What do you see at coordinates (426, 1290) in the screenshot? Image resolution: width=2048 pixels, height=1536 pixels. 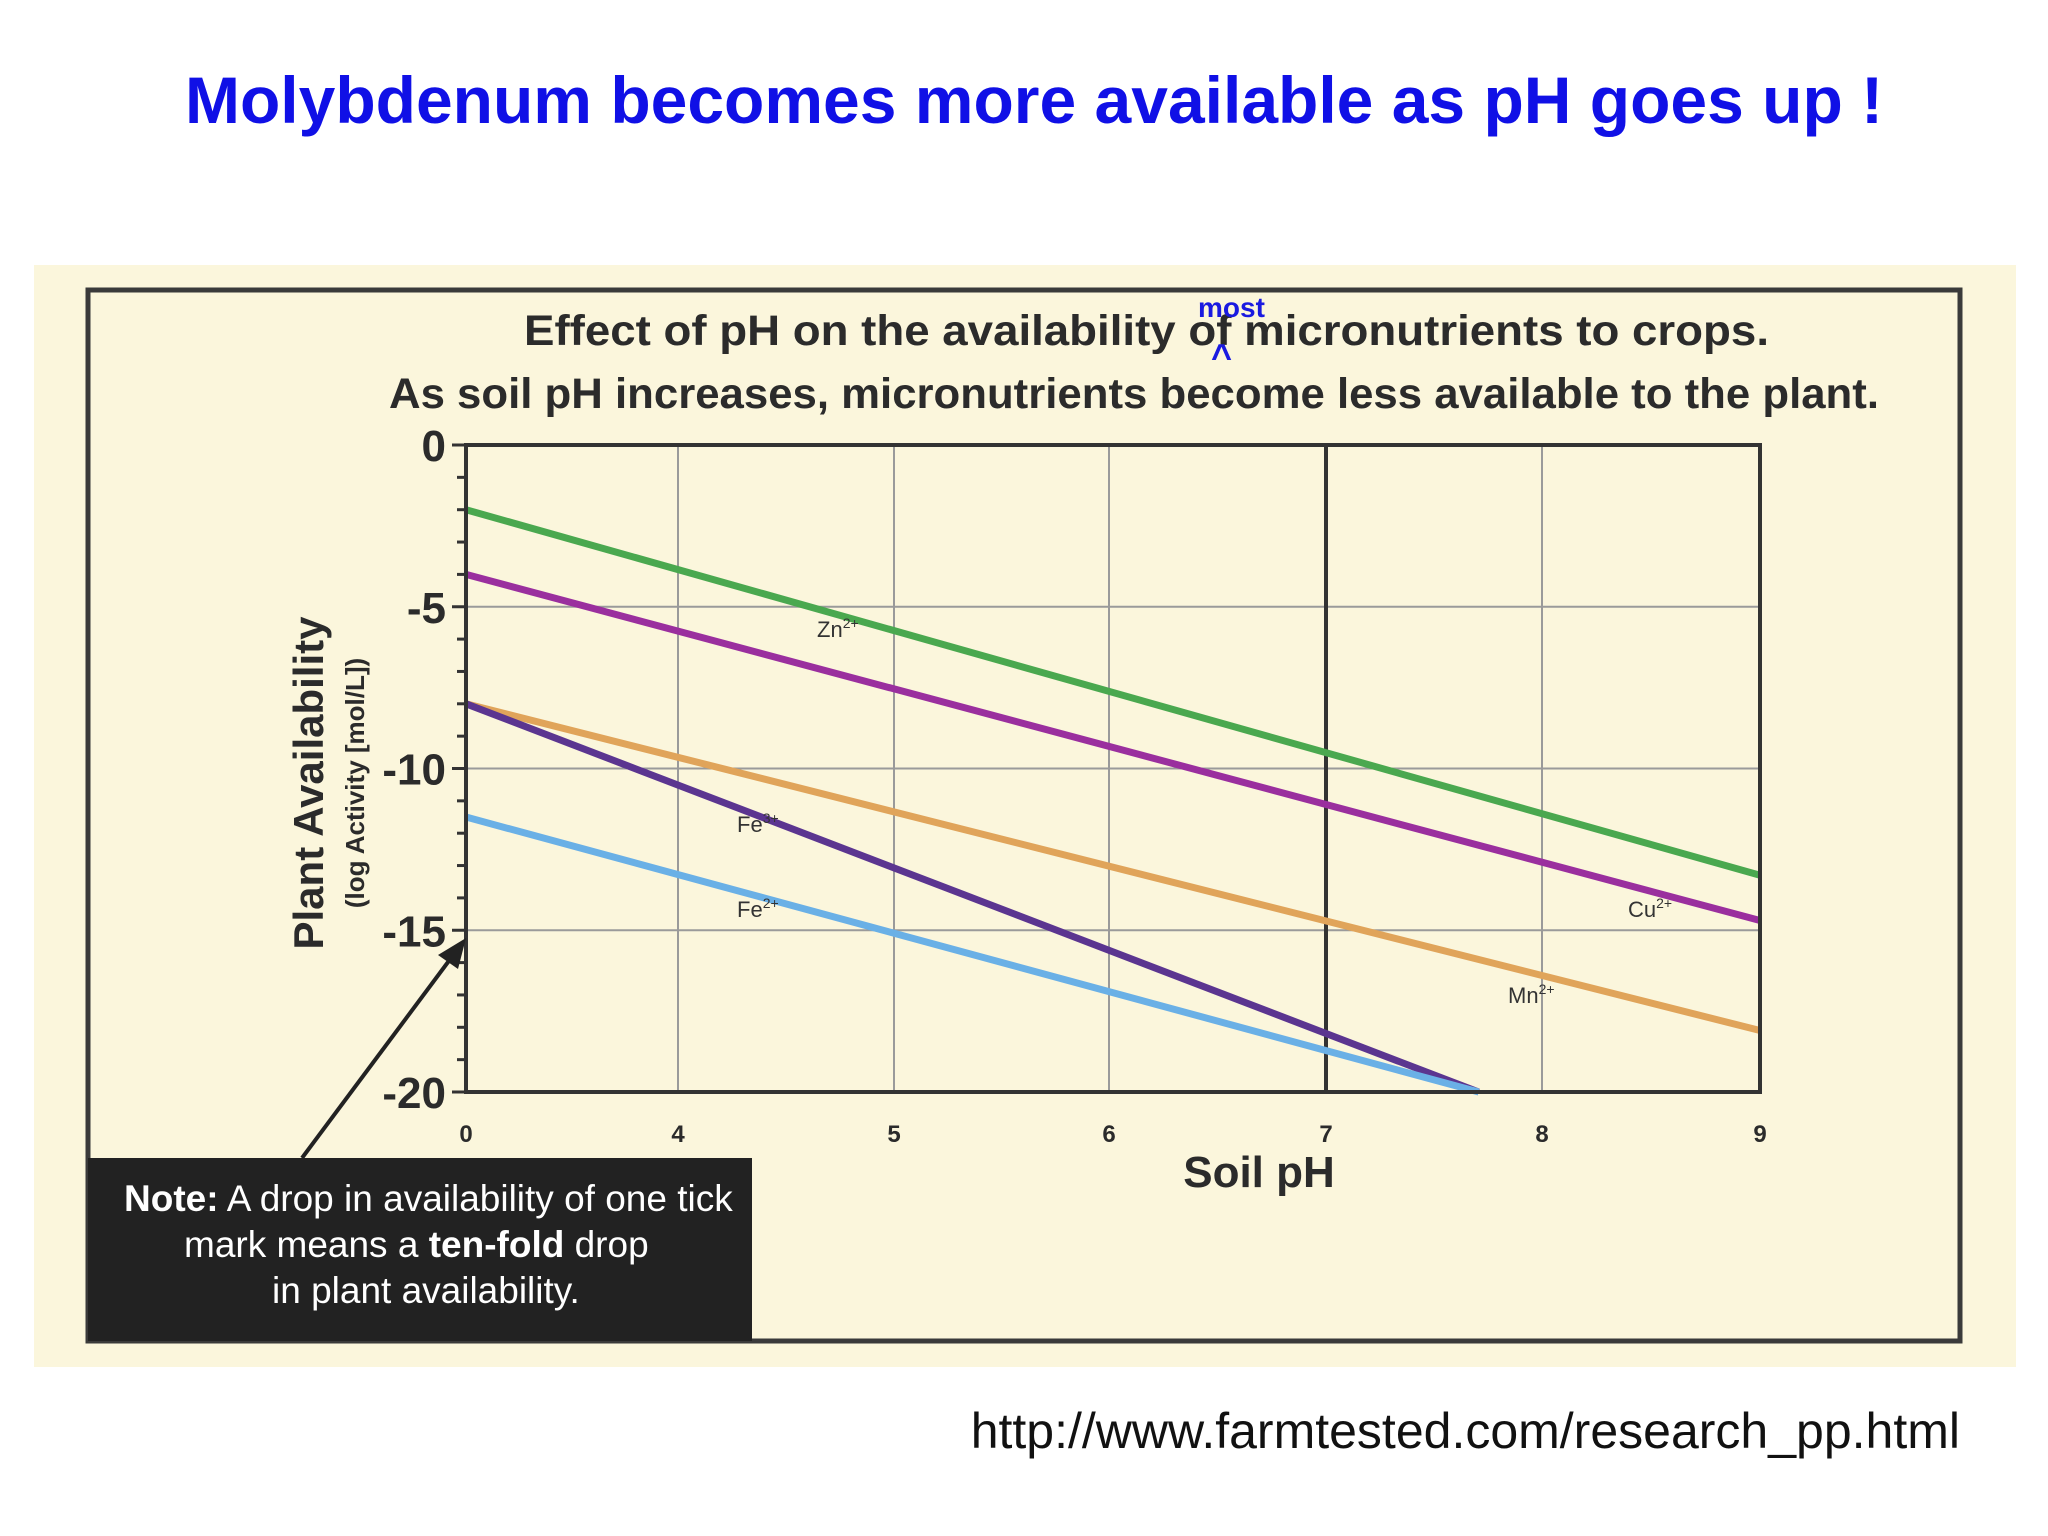 I see `note-line-3: in plant availability.` at bounding box center [426, 1290].